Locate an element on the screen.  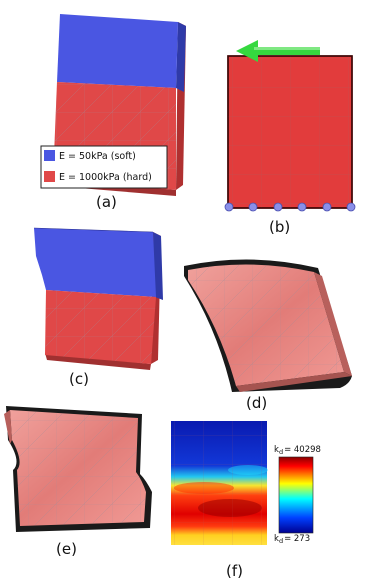
colorbar-min-label: kd= 273 is located at coordinates (292, 539).